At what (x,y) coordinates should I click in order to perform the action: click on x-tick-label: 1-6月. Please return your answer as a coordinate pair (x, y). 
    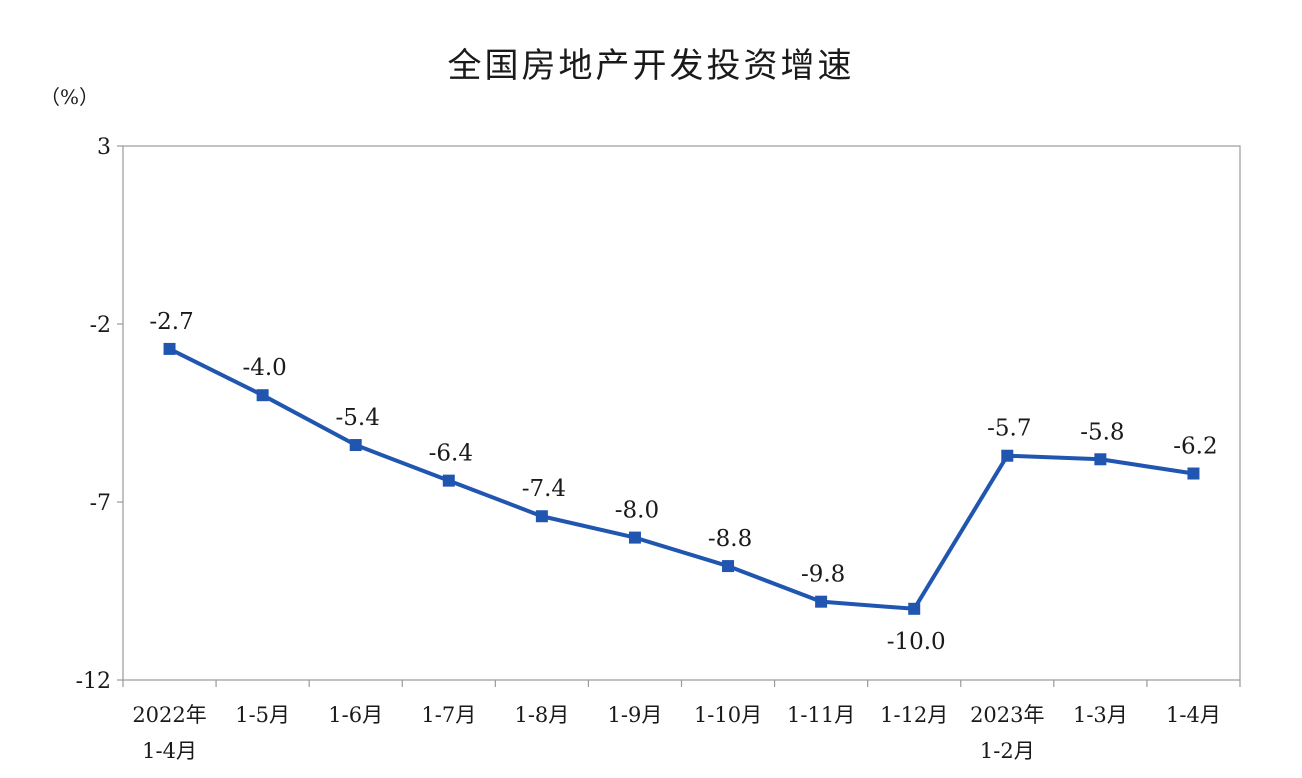
    Looking at the image, I should click on (355, 715).